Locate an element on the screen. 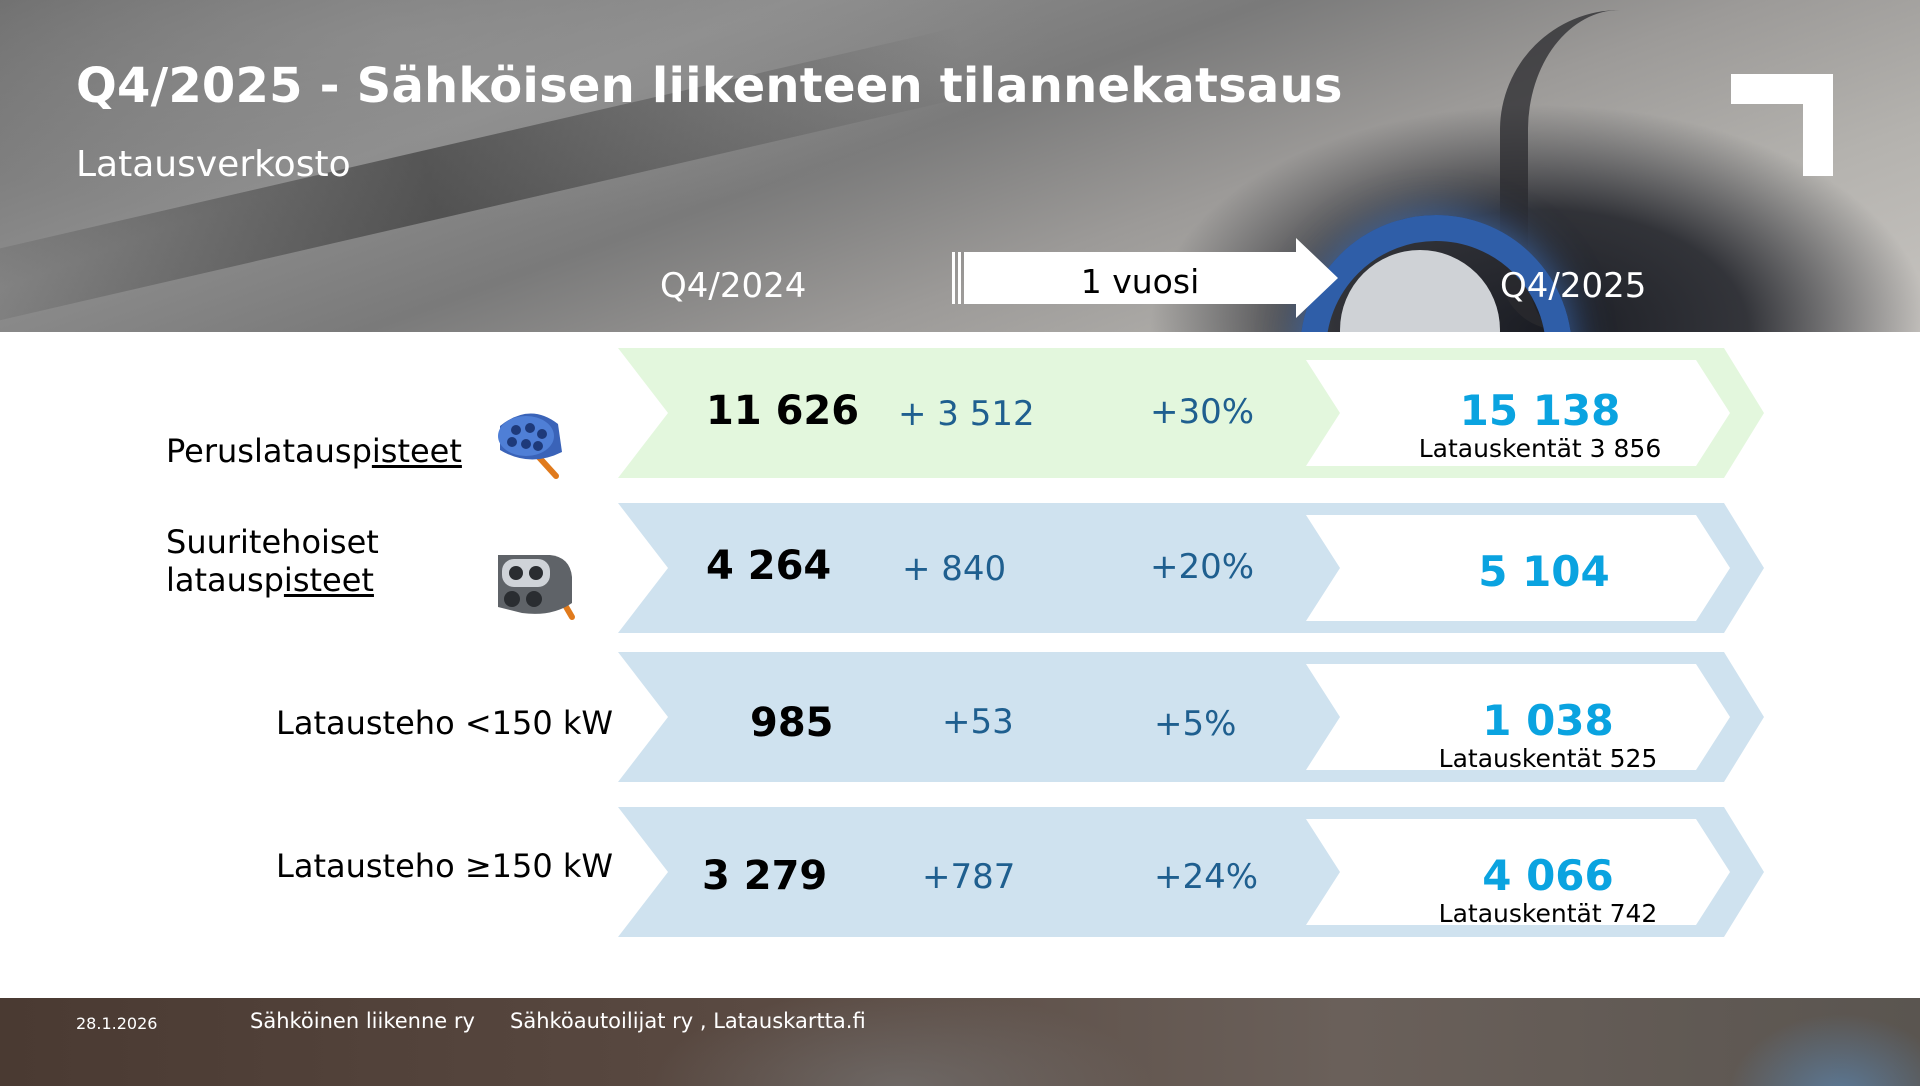  value-change: +53 is located at coordinates (978, 722).